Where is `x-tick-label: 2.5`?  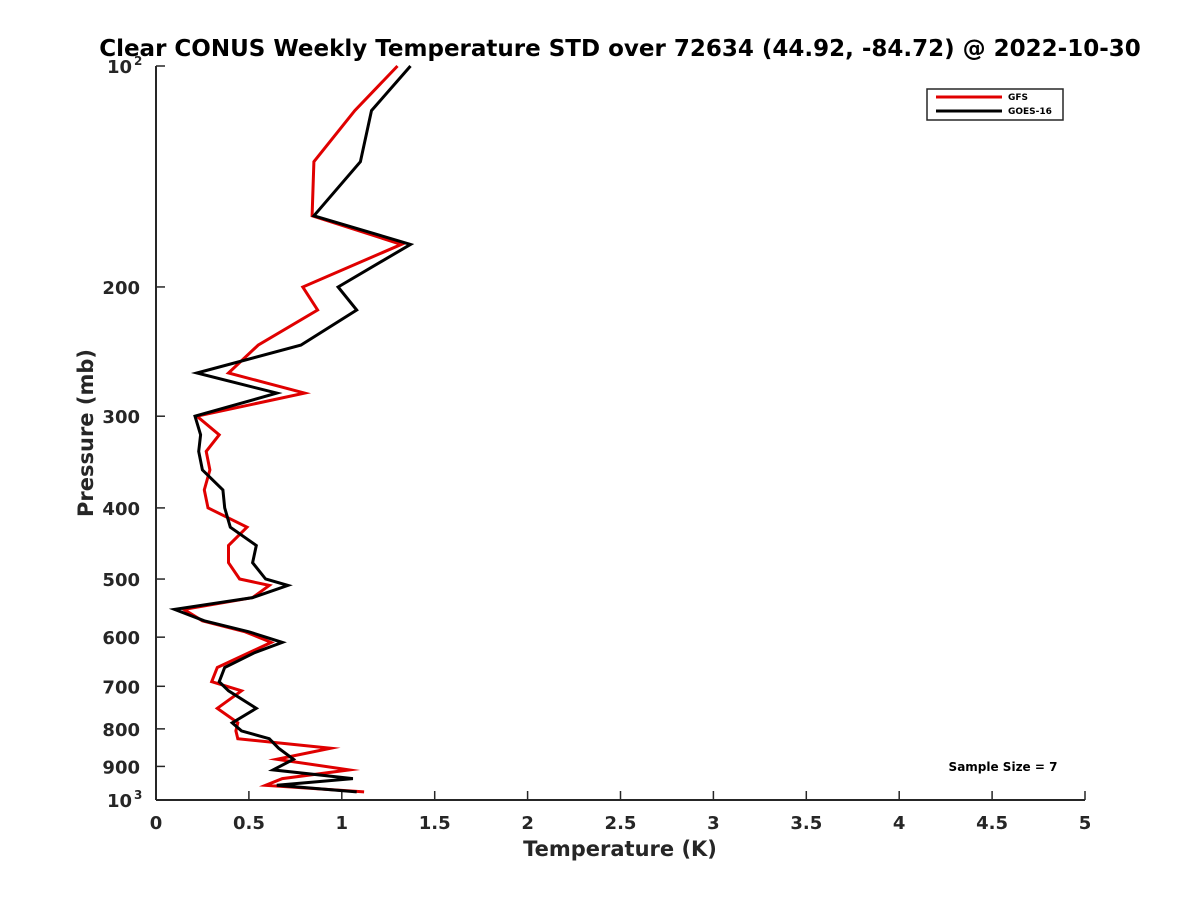
x-tick-label: 2.5 is located at coordinates (621, 823).